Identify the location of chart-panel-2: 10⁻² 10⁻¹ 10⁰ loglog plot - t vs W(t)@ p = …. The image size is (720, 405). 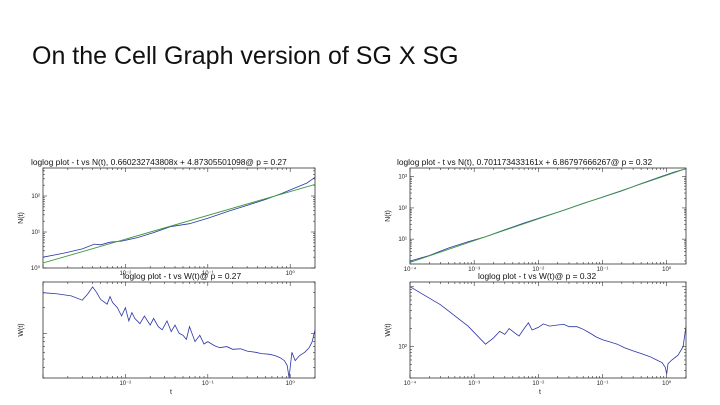
(167, 333).